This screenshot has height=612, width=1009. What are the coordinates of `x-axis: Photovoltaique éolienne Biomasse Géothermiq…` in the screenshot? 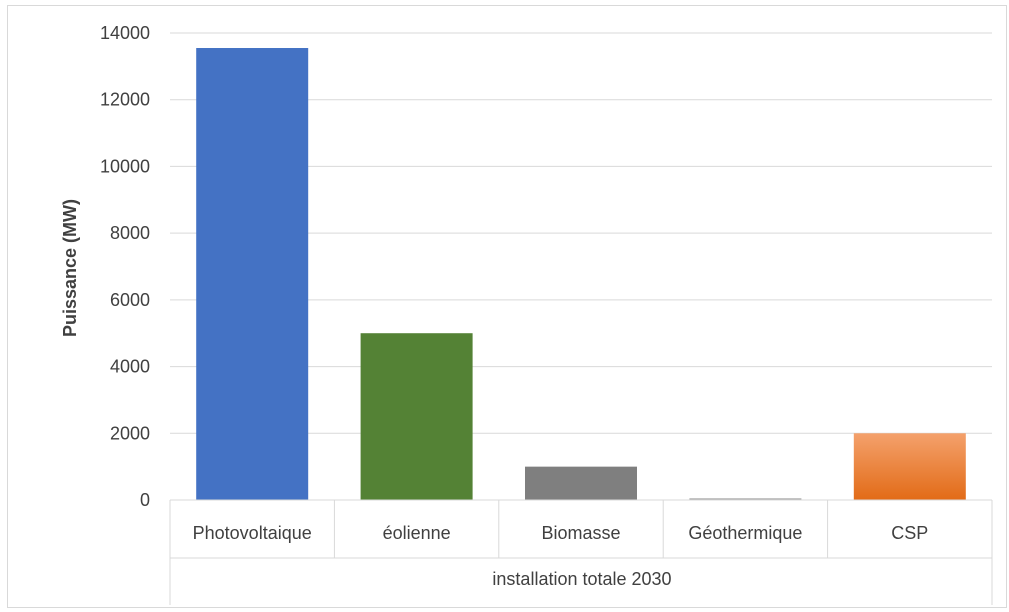 It's located at (581, 552).